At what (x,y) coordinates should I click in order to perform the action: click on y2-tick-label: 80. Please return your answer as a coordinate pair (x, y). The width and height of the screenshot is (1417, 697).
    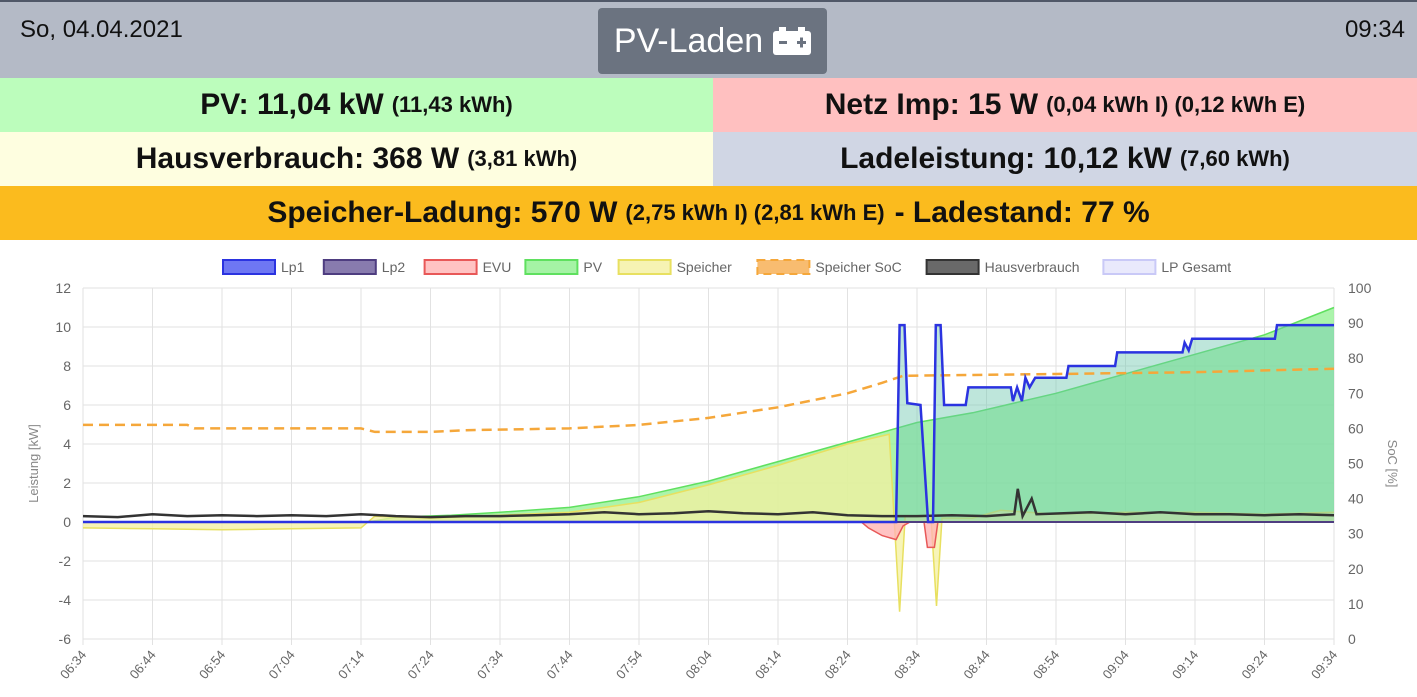
    Looking at the image, I should click on (1356, 358).